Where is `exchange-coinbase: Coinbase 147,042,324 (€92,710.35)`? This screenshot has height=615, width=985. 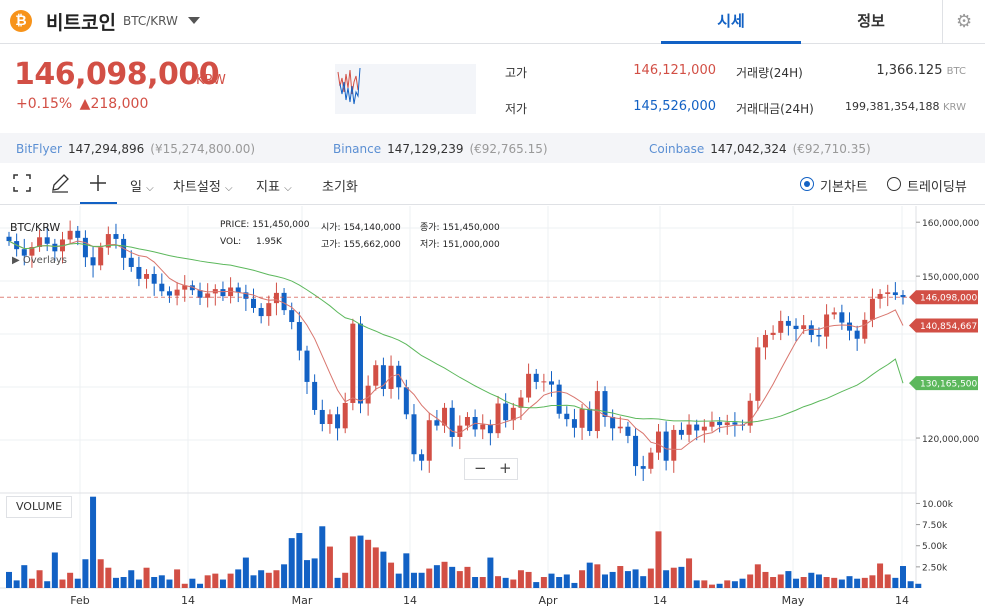 exchange-coinbase: Coinbase 147,042,324 (€92,710.35) is located at coordinates (760, 149).